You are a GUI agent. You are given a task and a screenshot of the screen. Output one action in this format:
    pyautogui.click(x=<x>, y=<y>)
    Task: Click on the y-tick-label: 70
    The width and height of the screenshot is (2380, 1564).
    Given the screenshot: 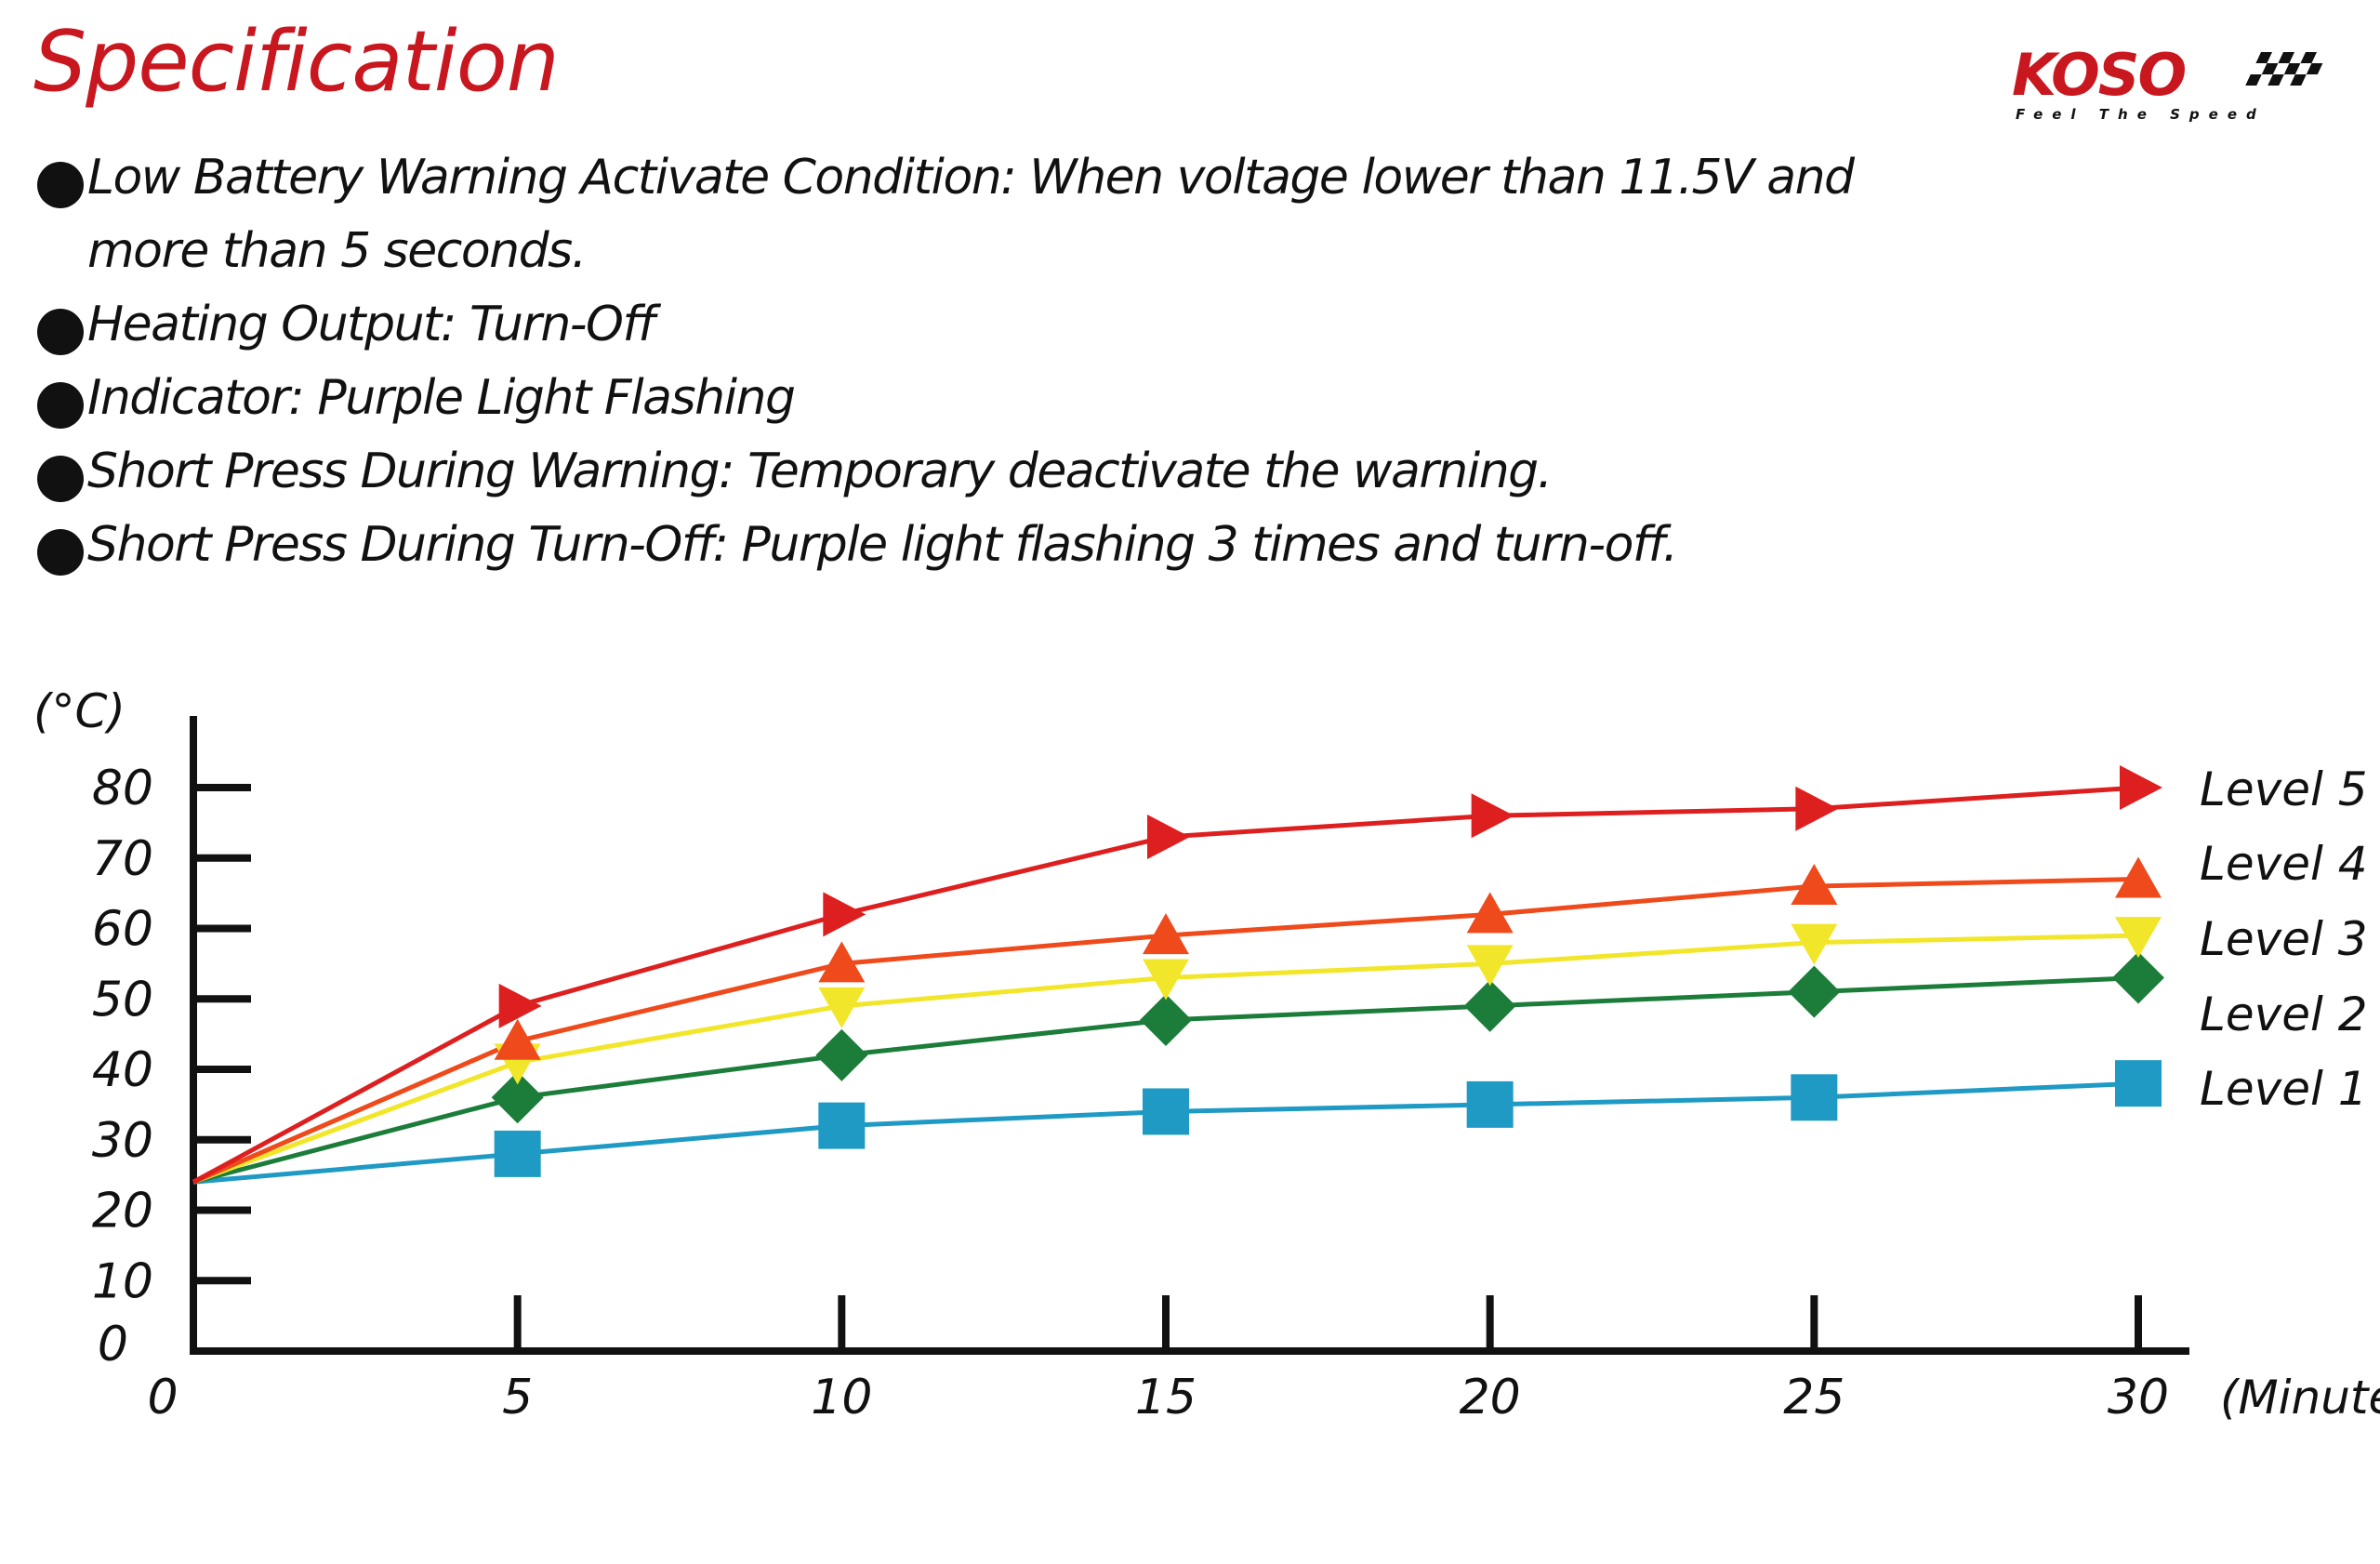 What is the action you would take?
    pyautogui.click(x=122, y=859)
    